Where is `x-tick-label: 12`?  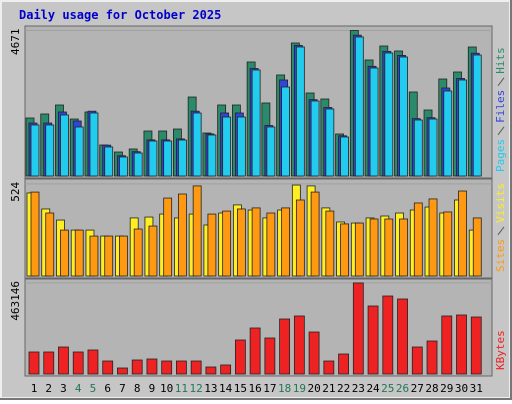 x-tick-label: 12 is located at coordinates (196, 388).